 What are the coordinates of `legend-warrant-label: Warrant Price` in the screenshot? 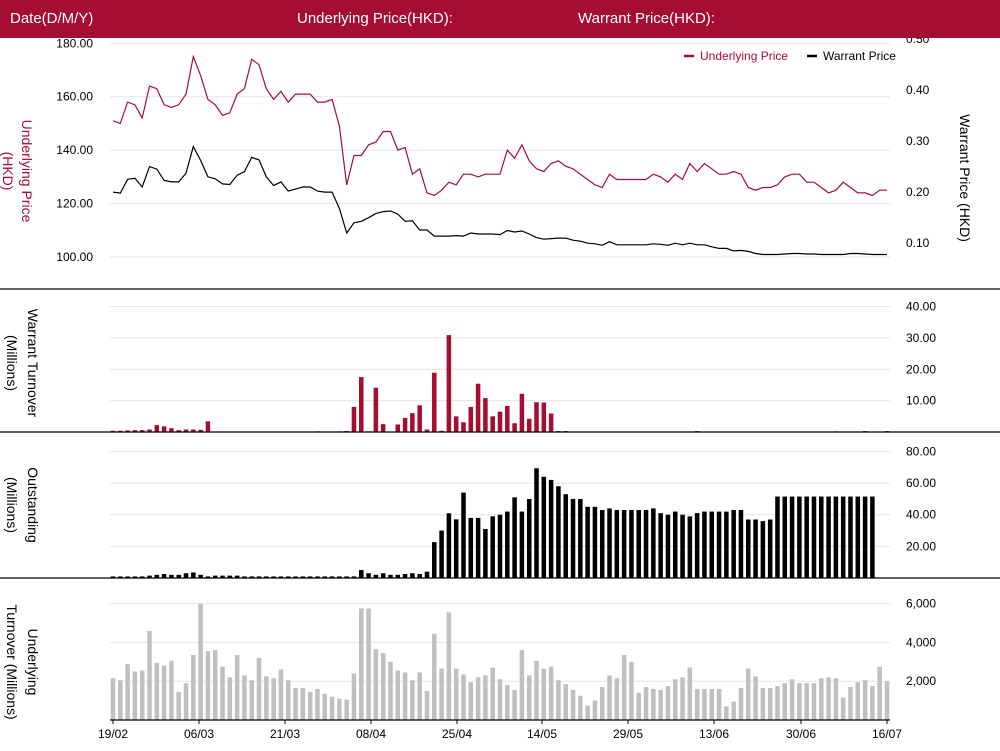 It's located at (859, 56).